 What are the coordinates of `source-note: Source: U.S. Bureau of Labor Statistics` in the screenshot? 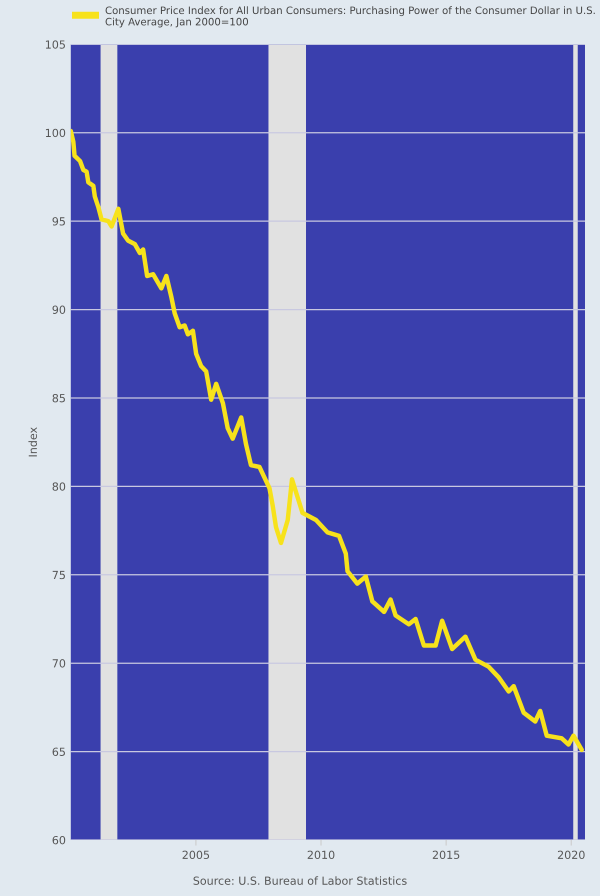 It's located at (300, 880).